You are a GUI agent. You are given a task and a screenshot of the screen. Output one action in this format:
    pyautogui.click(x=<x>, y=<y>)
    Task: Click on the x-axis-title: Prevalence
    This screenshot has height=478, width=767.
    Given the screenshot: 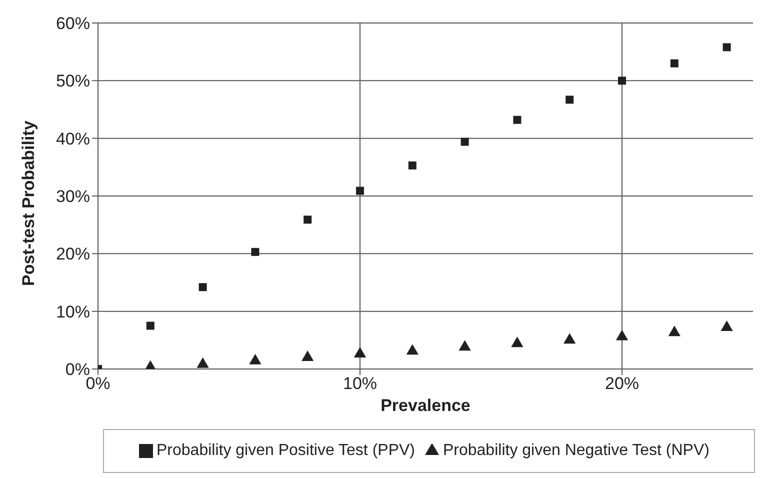 What is the action you would take?
    pyautogui.click(x=425, y=405)
    